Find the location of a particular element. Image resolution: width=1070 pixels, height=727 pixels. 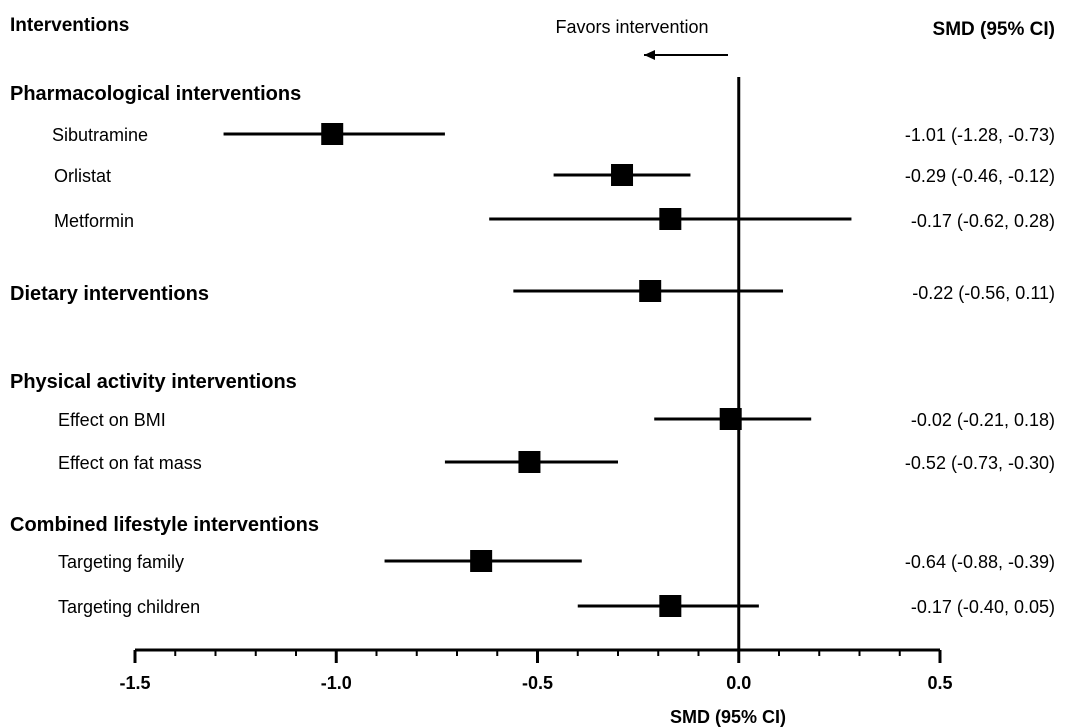

ci-text-orlistat: -0.29 (-0.46, -0.12) is located at coordinates (980, 176).